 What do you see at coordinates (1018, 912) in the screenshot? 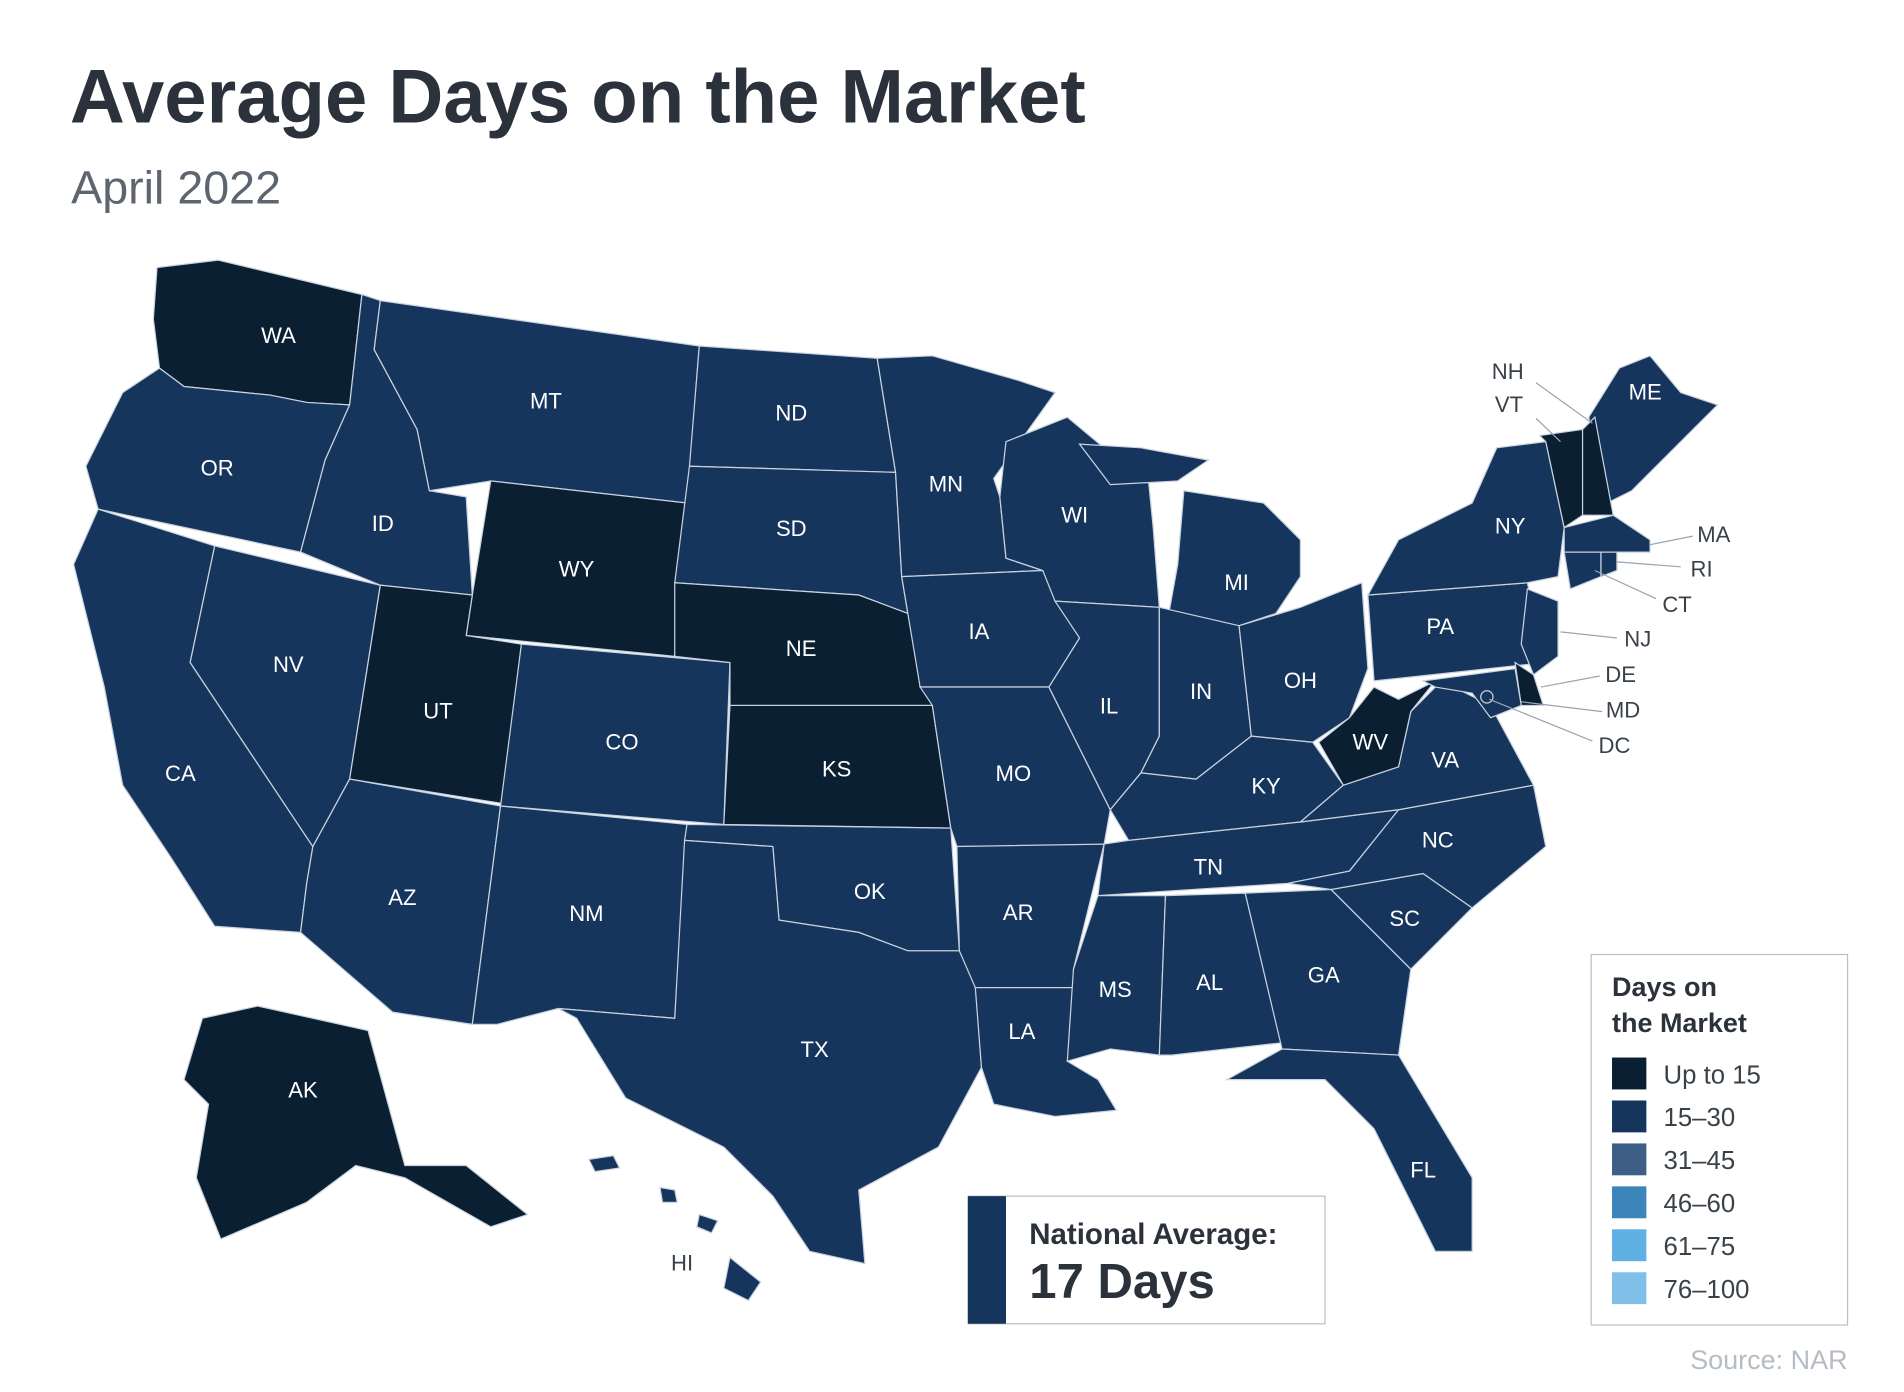
I see `state-label: AR` at bounding box center [1018, 912].